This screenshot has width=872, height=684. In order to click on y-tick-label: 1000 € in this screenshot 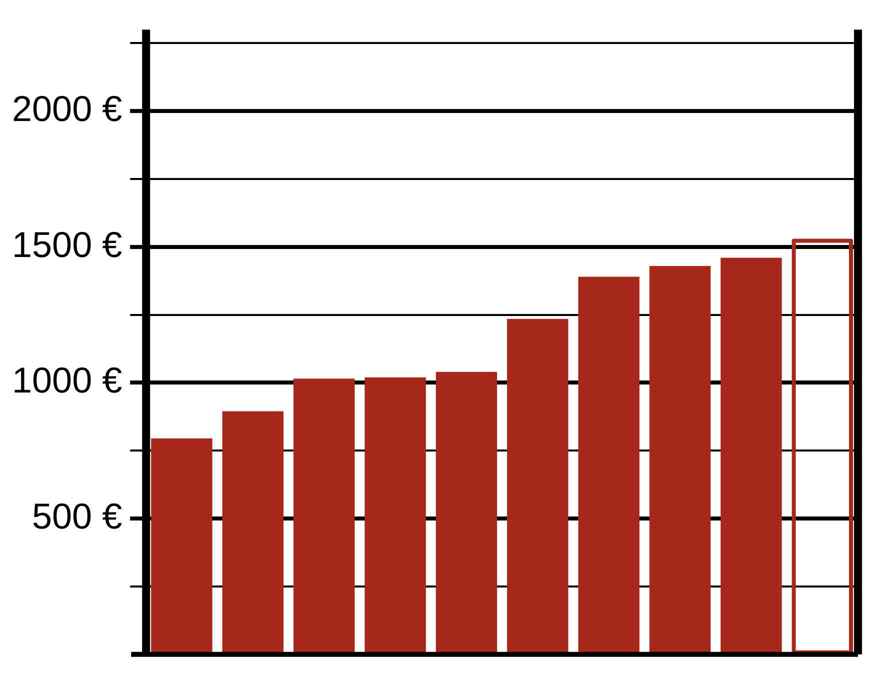, I will do `click(67, 380)`.